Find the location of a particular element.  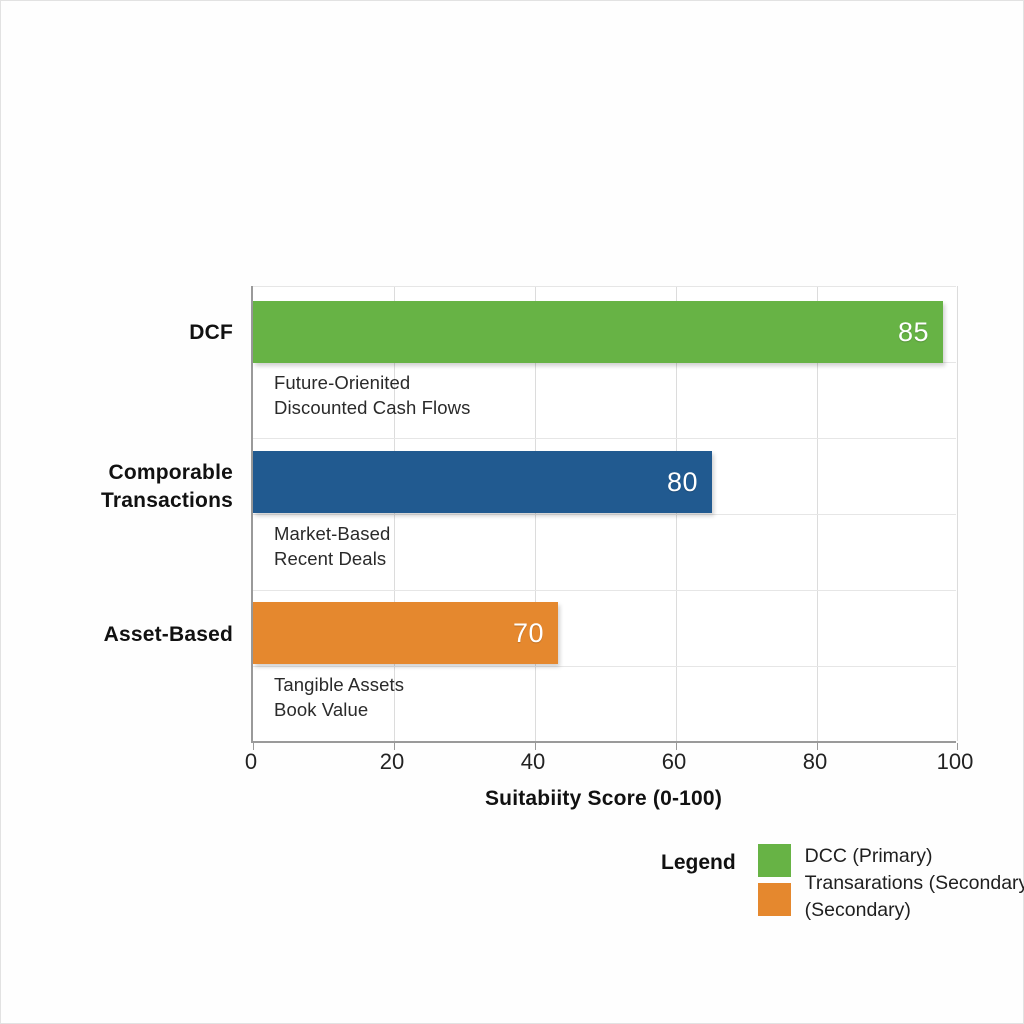

annotation-dcf: Future-Orienited Discounted Cash Flows is located at coordinates (372, 395).